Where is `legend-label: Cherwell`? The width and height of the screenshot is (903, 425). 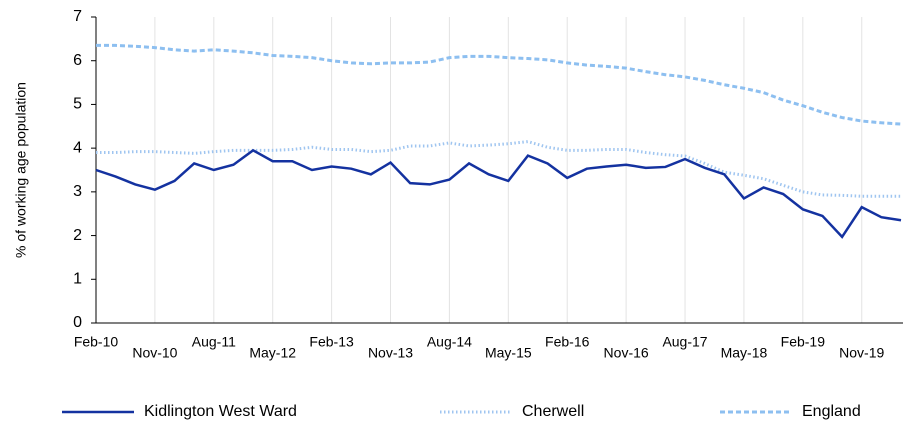
legend-label: Cherwell is located at coordinates (553, 411).